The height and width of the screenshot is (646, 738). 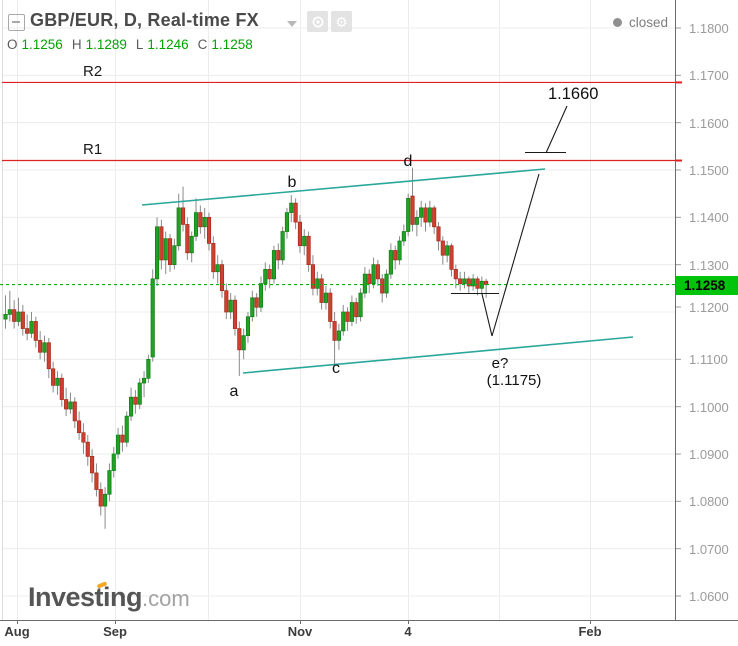 What do you see at coordinates (134, 44) in the screenshot?
I see `ohlc-readout: O 1.1256 H 1.1289 L 1.1246 C 1.1258` at bounding box center [134, 44].